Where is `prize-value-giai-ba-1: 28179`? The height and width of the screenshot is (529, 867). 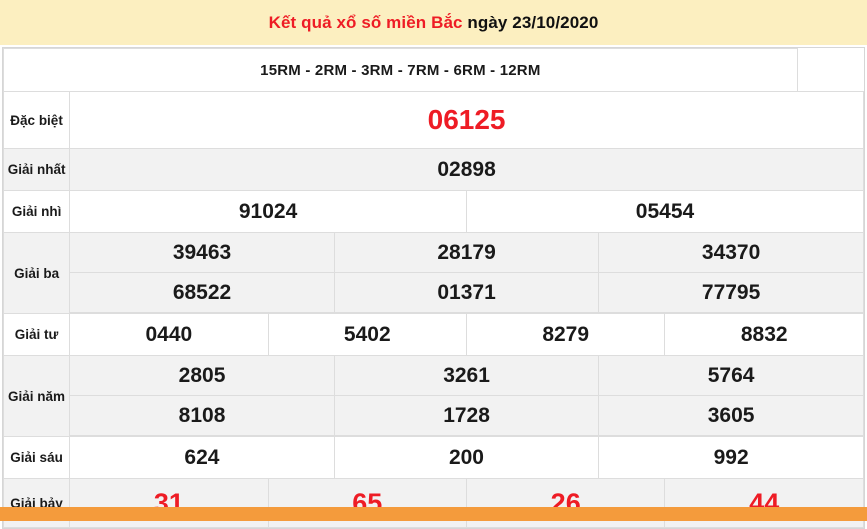 prize-value-giai-ba-1: 28179 is located at coordinates (466, 253).